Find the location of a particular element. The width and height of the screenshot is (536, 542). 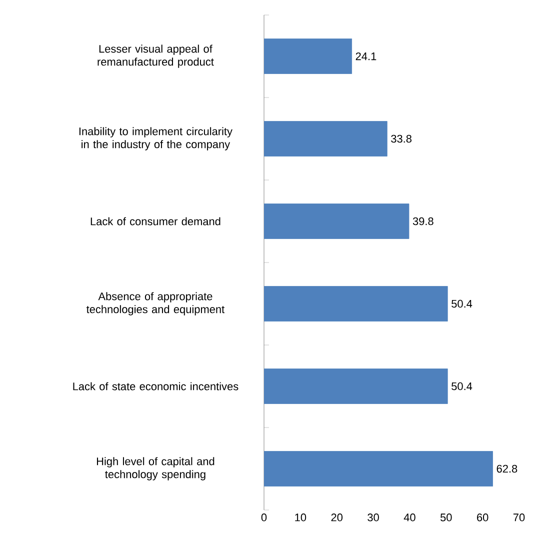

data-label: 62.8 is located at coordinates (507, 468).